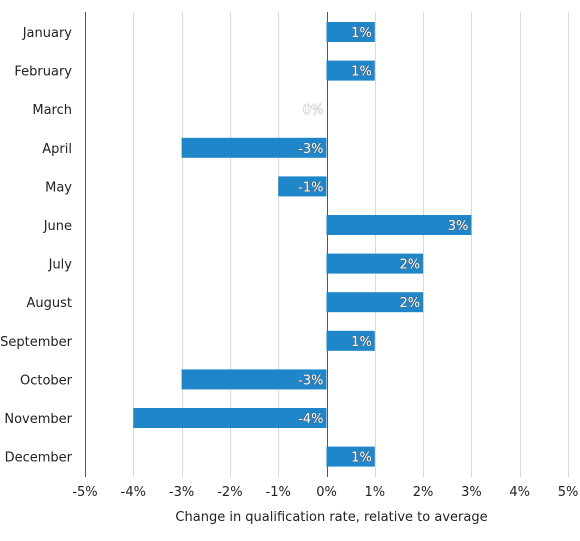 The width and height of the screenshot is (580, 541). I want to click on x-tick-label: 2%, so click(423, 492).